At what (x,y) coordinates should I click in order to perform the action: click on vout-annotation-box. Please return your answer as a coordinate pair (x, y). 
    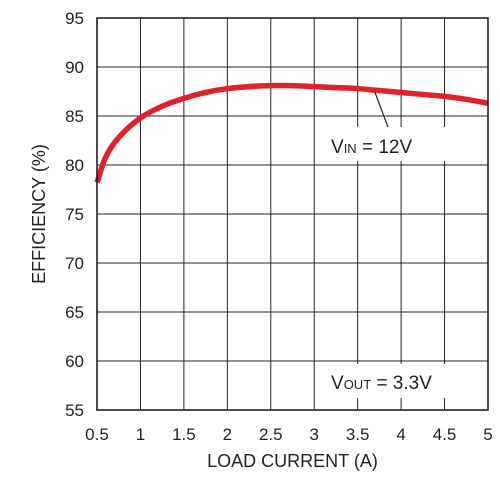
    Looking at the image, I should click on (404, 381).